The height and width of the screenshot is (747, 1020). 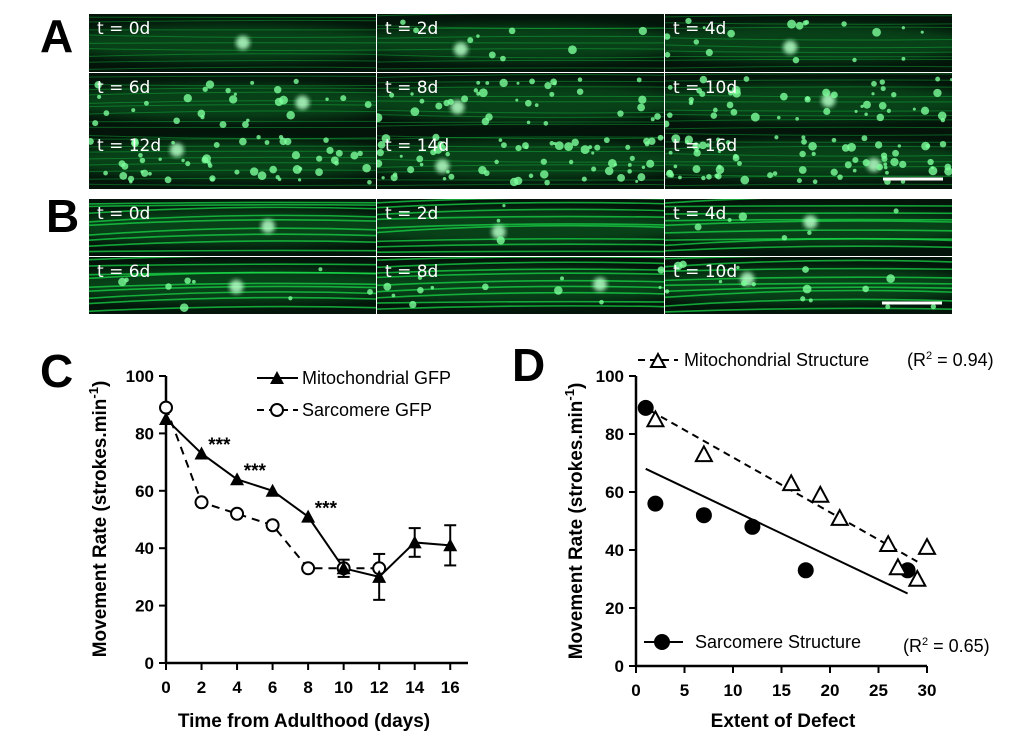 What do you see at coordinates (367, 410) in the screenshot?
I see `legend-sarc-label: Sarcomere GFP` at bounding box center [367, 410].